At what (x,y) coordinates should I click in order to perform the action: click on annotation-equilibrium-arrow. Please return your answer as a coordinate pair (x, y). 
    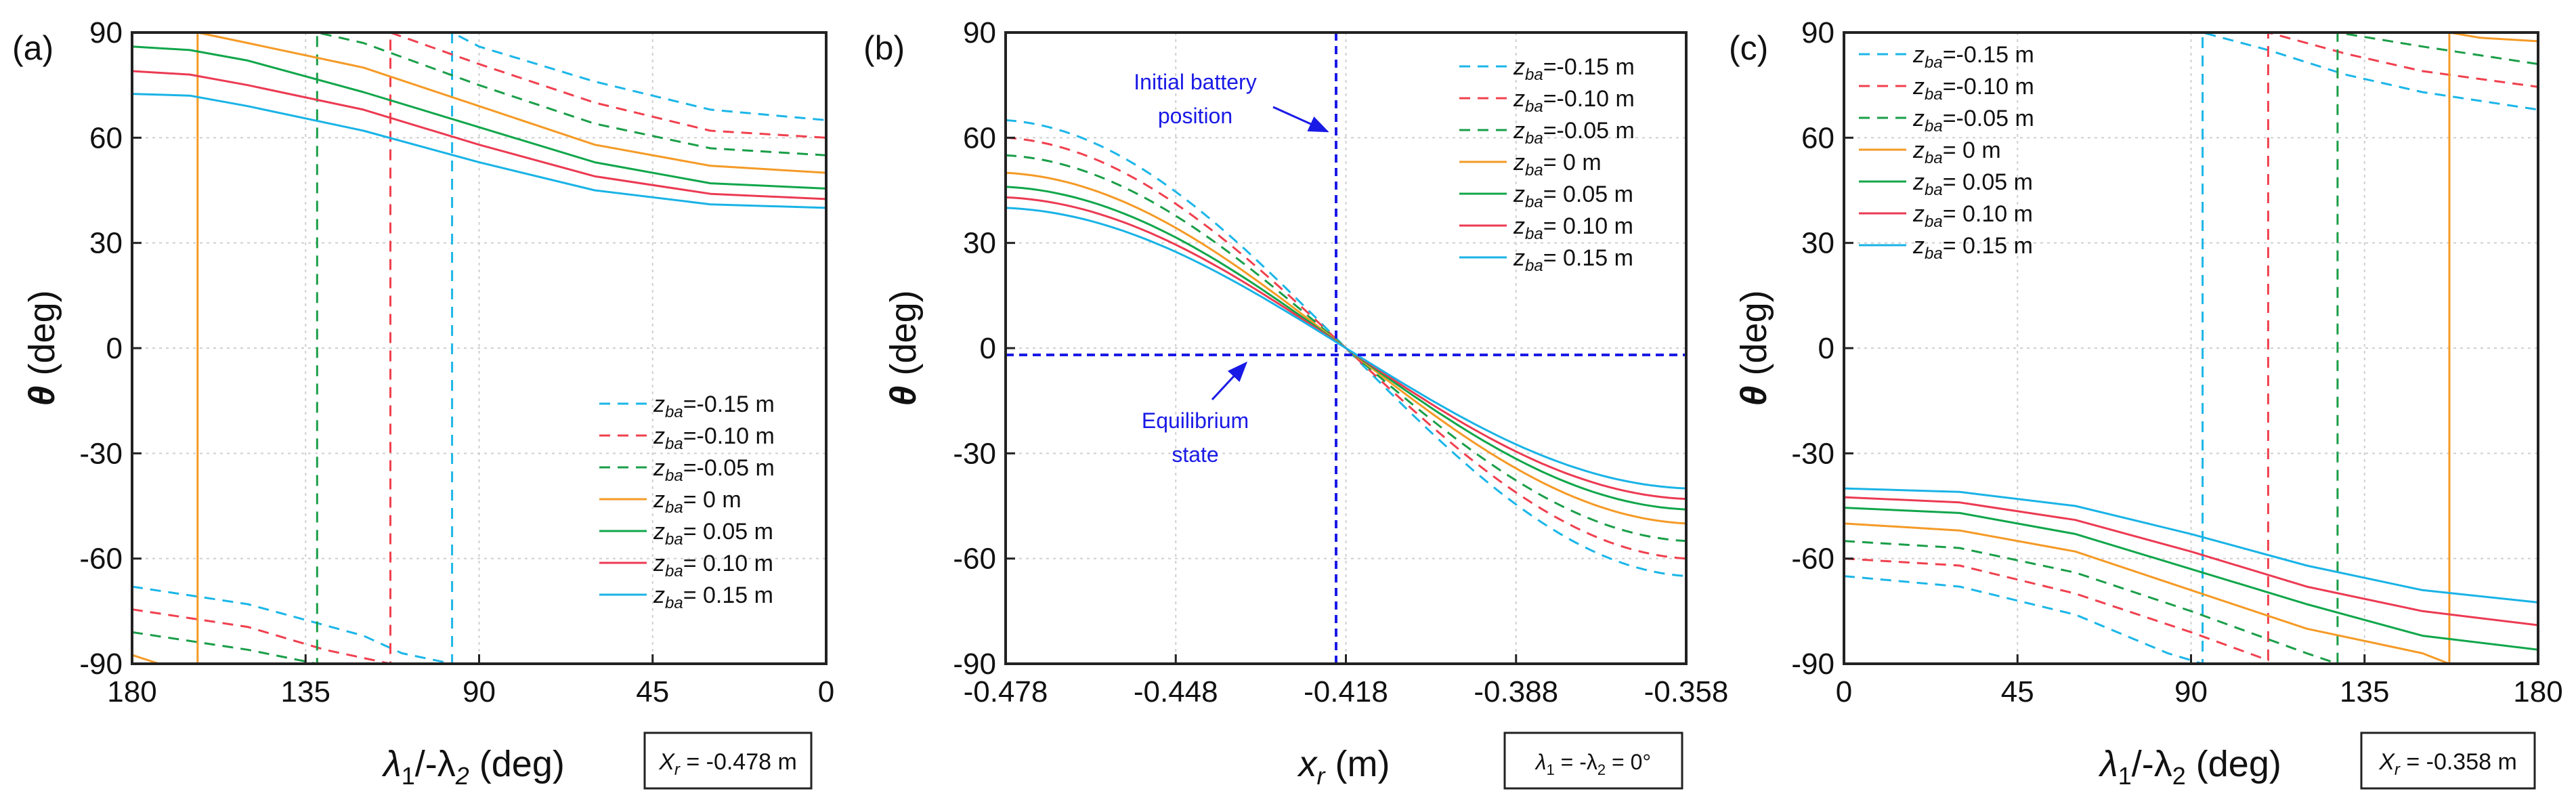
    Looking at the image, I should click on (1229, 381).